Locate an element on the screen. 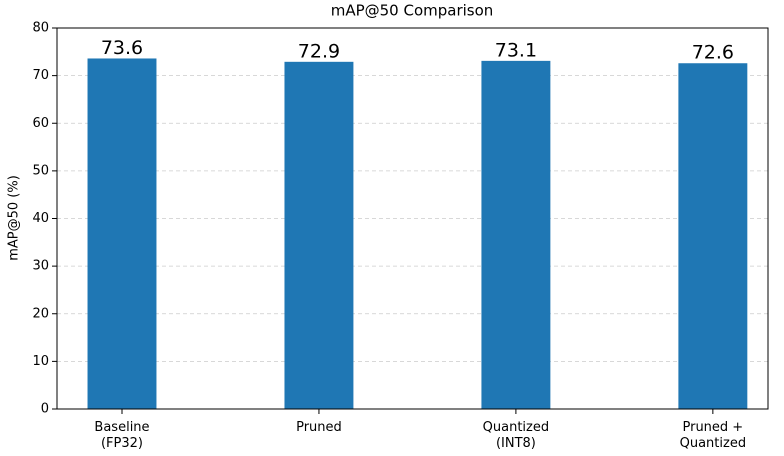  y-tick-label: 70 is located at coordinates (40, 75).